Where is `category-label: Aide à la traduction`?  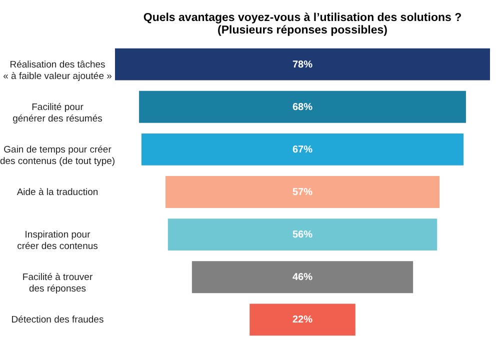 category-label: Aide à la traduction is located at coordinates (57, 192).